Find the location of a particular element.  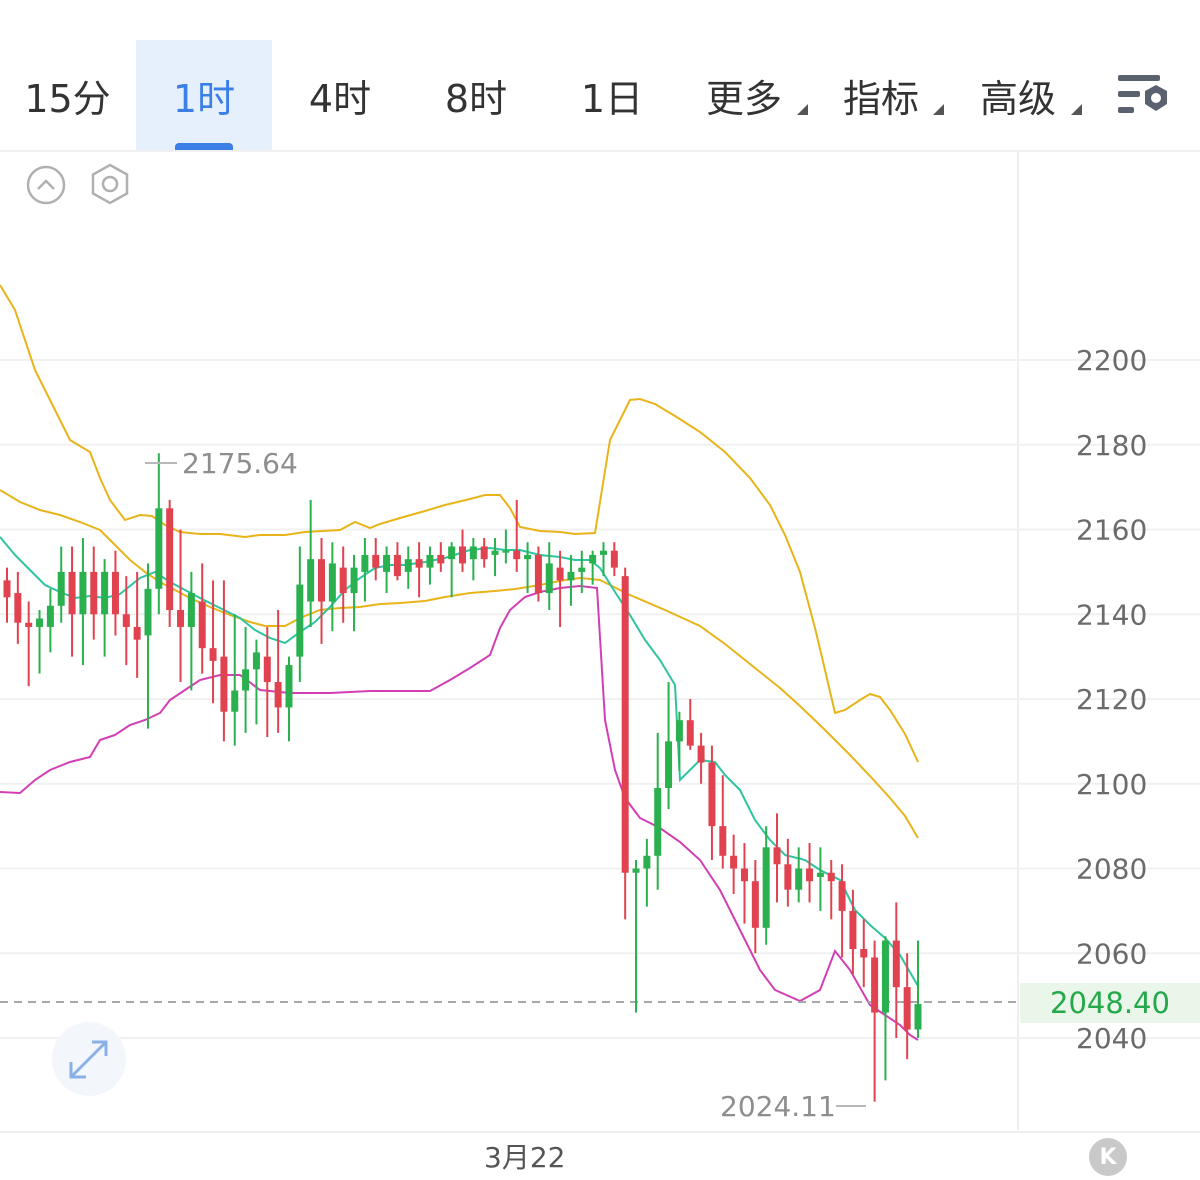

tab-label: 8时 is located at coordinates (476, 98).